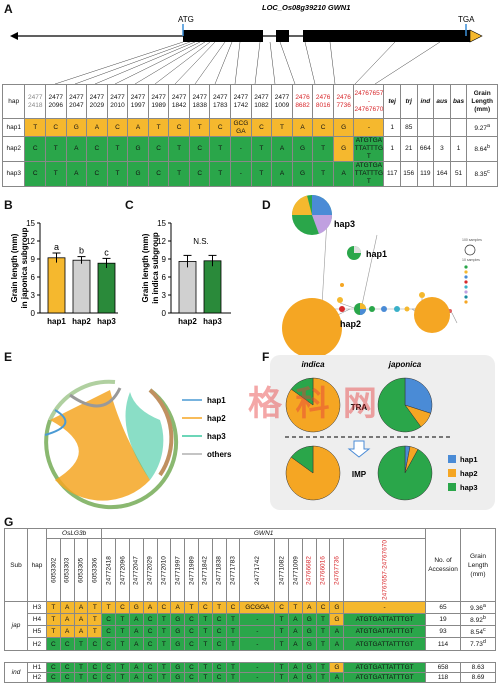  I want to click on x-tick-label: hap1, so click(56, 321).